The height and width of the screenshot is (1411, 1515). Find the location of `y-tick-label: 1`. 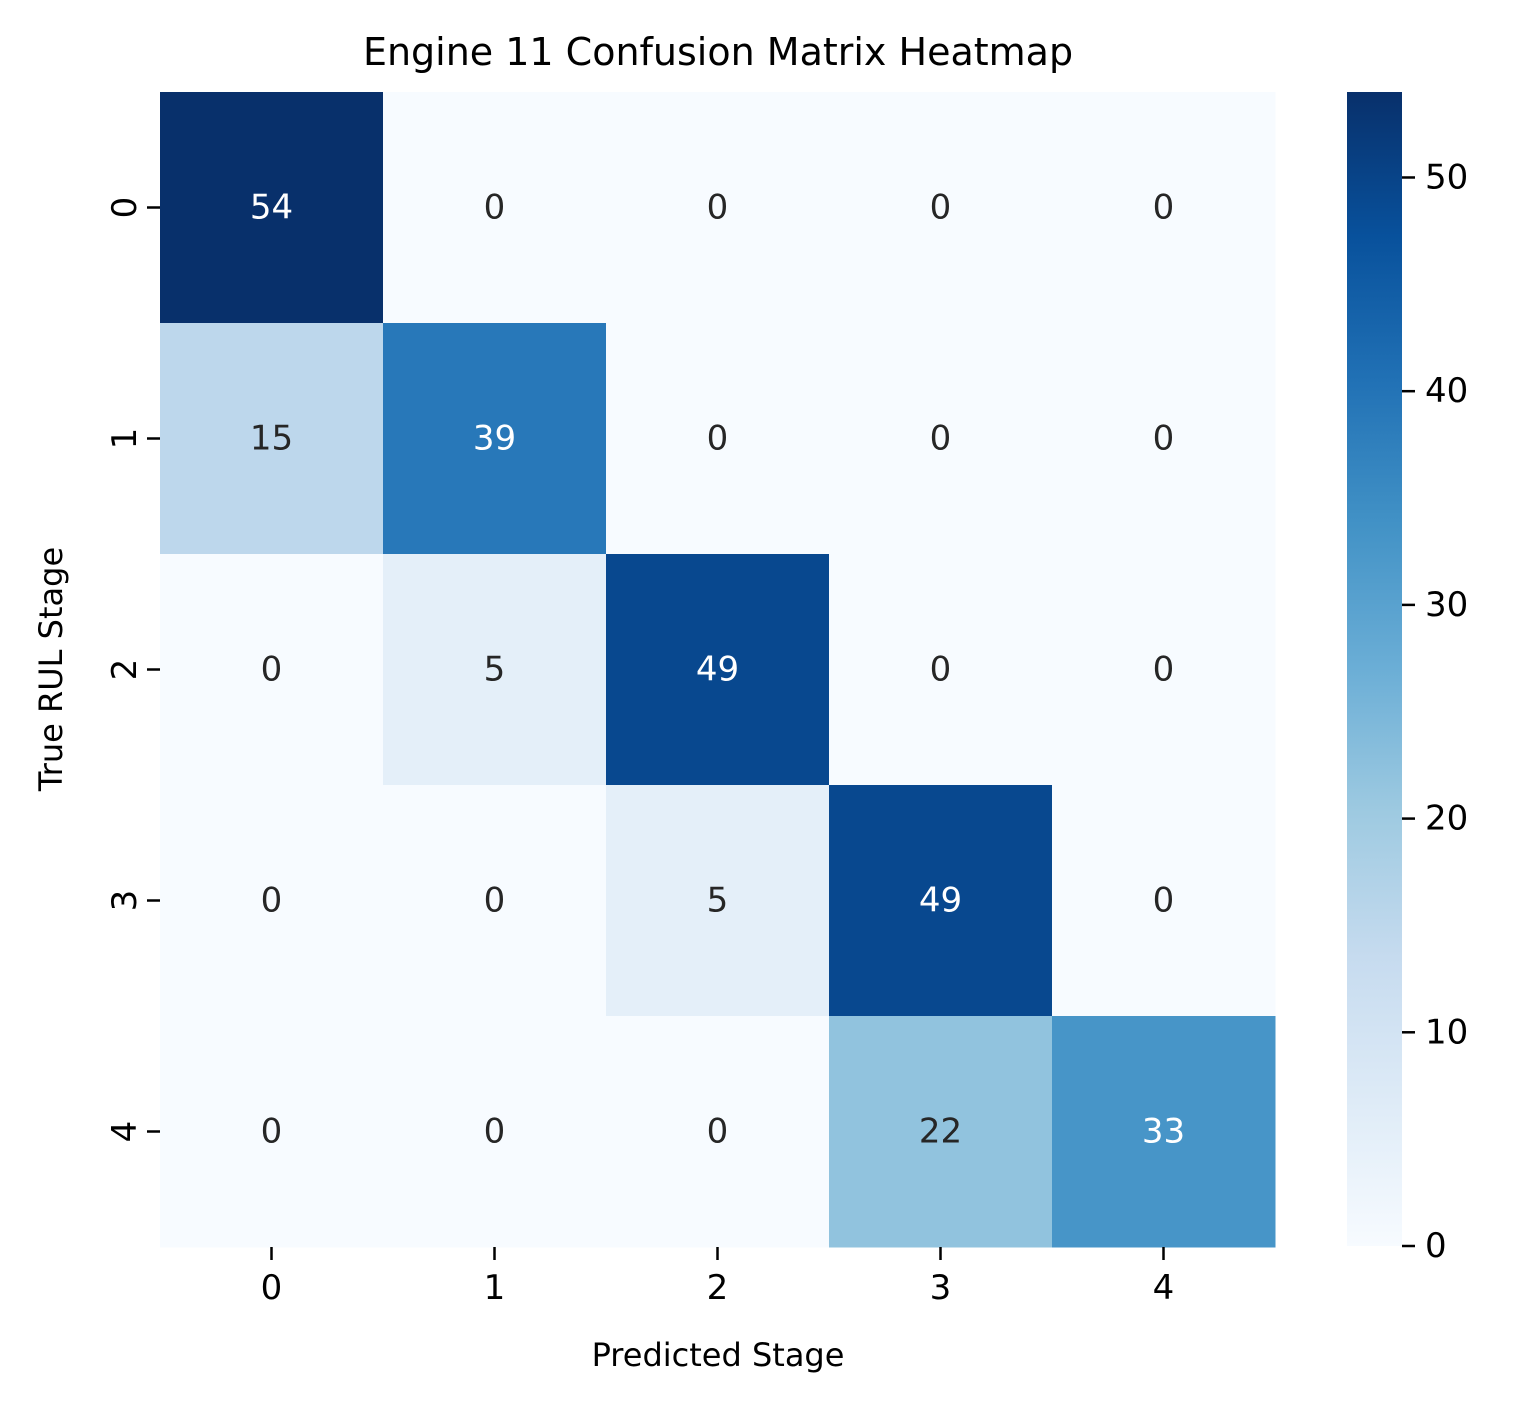

y-tick-label: 1 is located at coordinates (125, 439).